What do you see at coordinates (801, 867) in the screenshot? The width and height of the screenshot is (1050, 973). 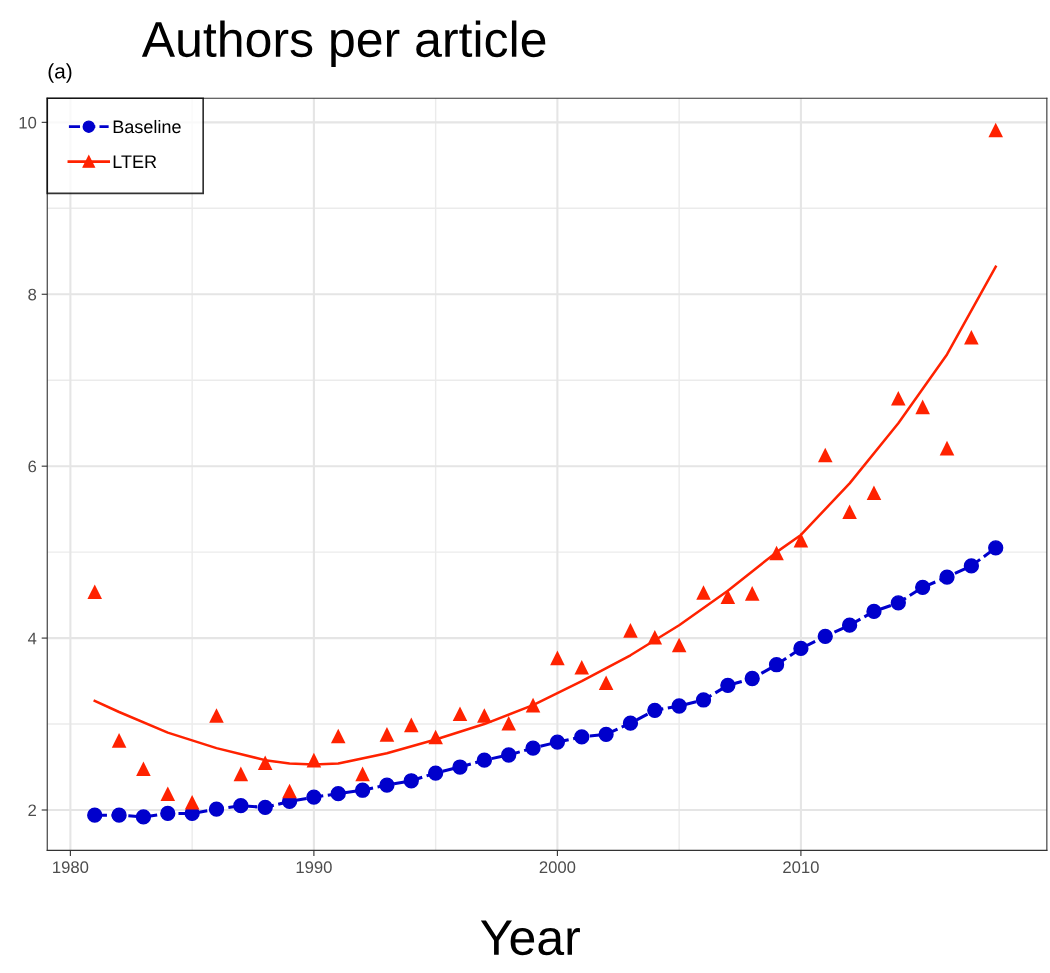 I see `x-tick-label: 2010` at bounding box center [801, 867].